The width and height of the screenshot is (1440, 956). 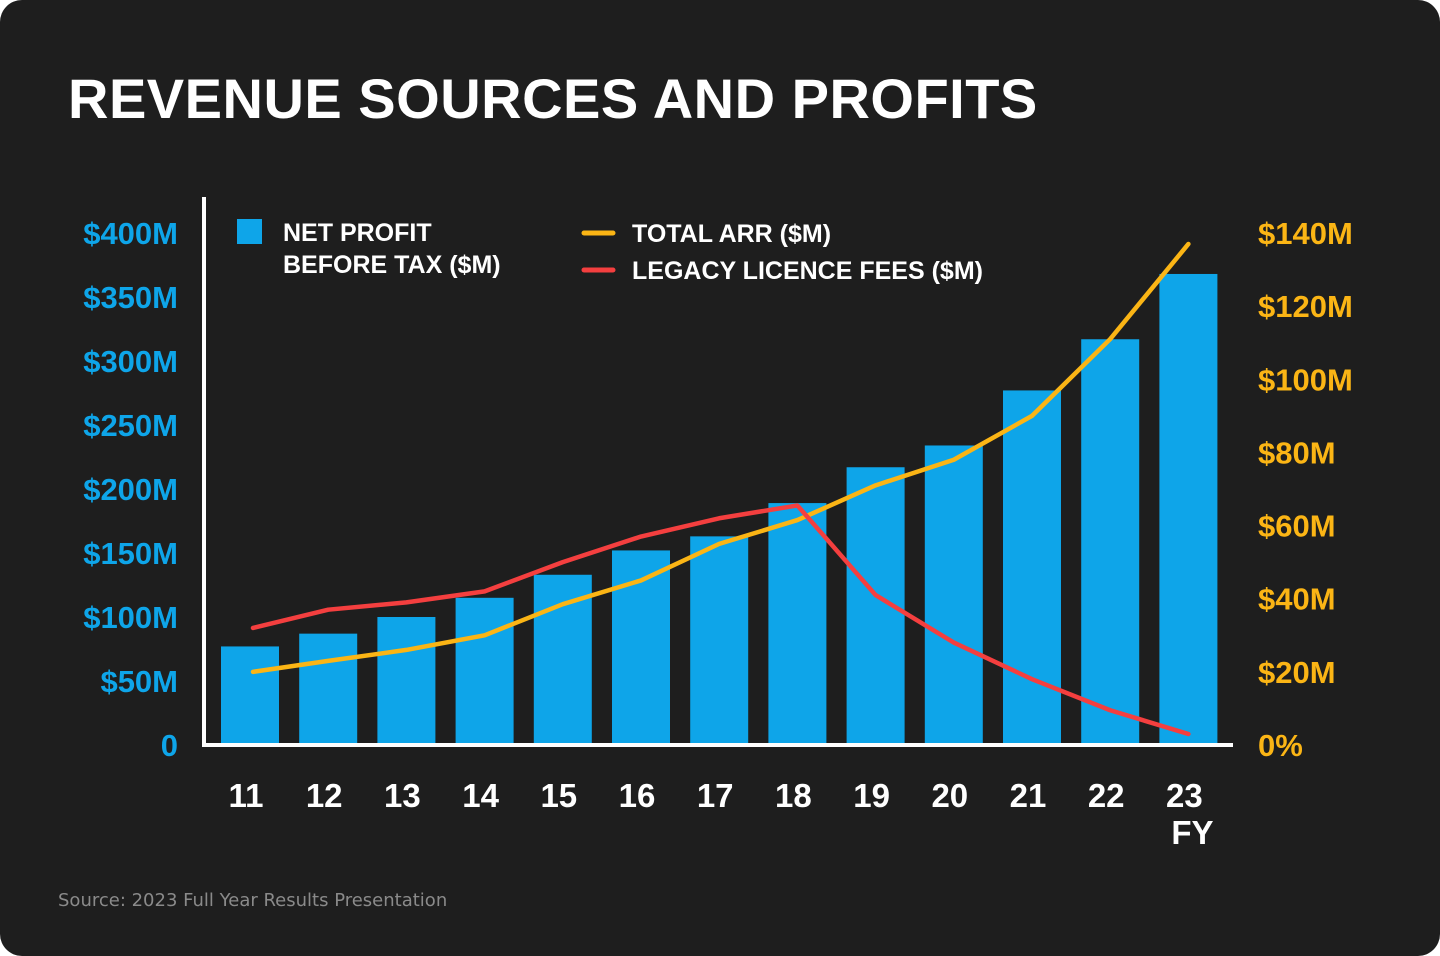 What do you see at coordinates (392, 265) in the screenshot?
I see `legend-label-net-profit-line2: BEFORE TAX ($M)` at bounding box center [392, 265].